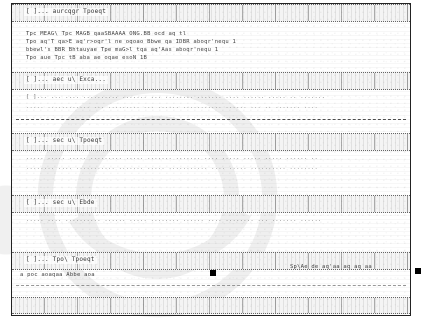 This screenshot has height=325, width=423. I want to click on outside-black-square-marker, so click(418, 271).